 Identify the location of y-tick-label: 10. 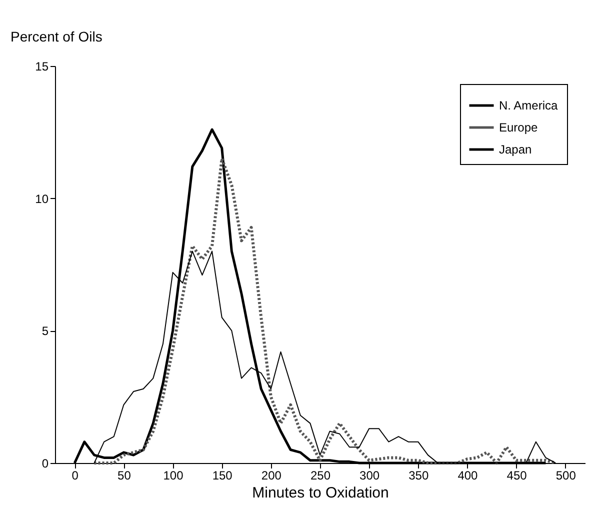
(42, 199).